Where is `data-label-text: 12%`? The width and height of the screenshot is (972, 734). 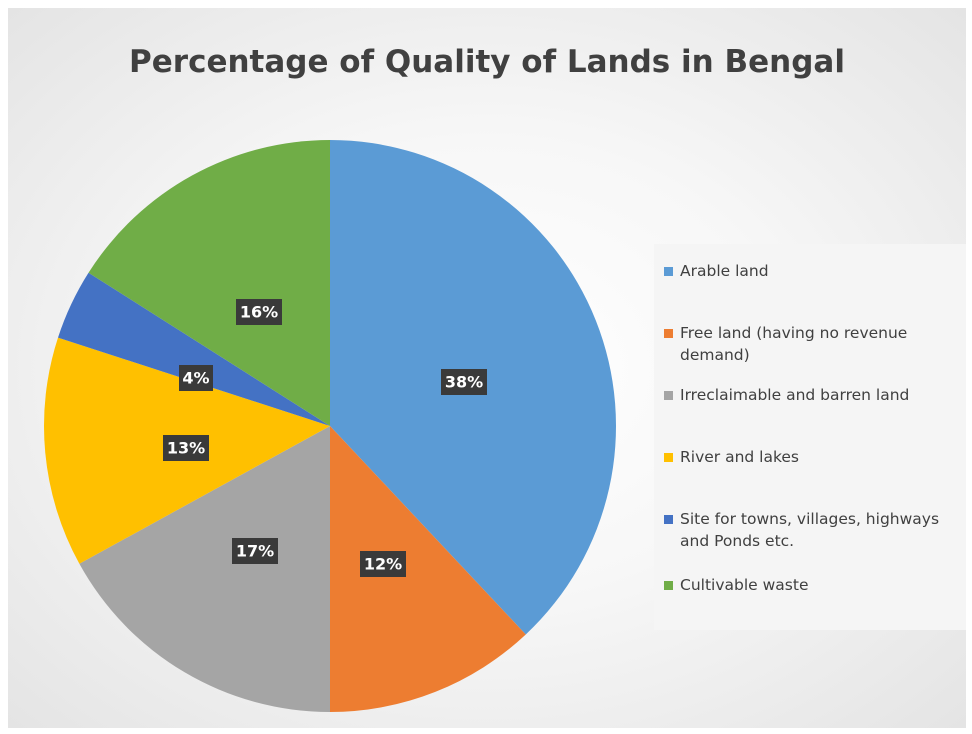
data-label-text: 12% is located at coordinates (383, 564).